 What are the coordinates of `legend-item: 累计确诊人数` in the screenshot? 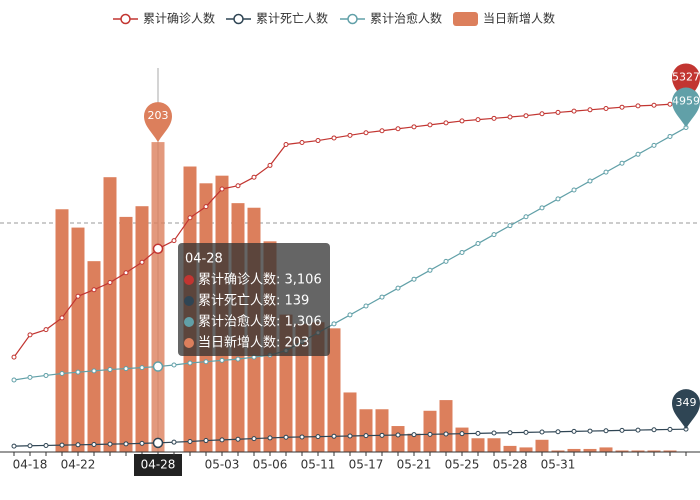 It's located at (164, 18).